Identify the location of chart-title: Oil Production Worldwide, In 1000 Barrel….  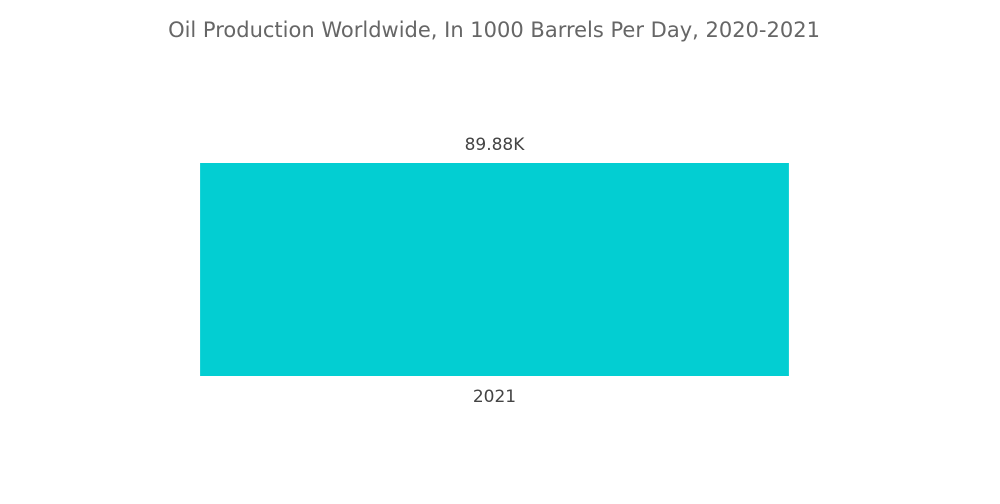
(494, 30).